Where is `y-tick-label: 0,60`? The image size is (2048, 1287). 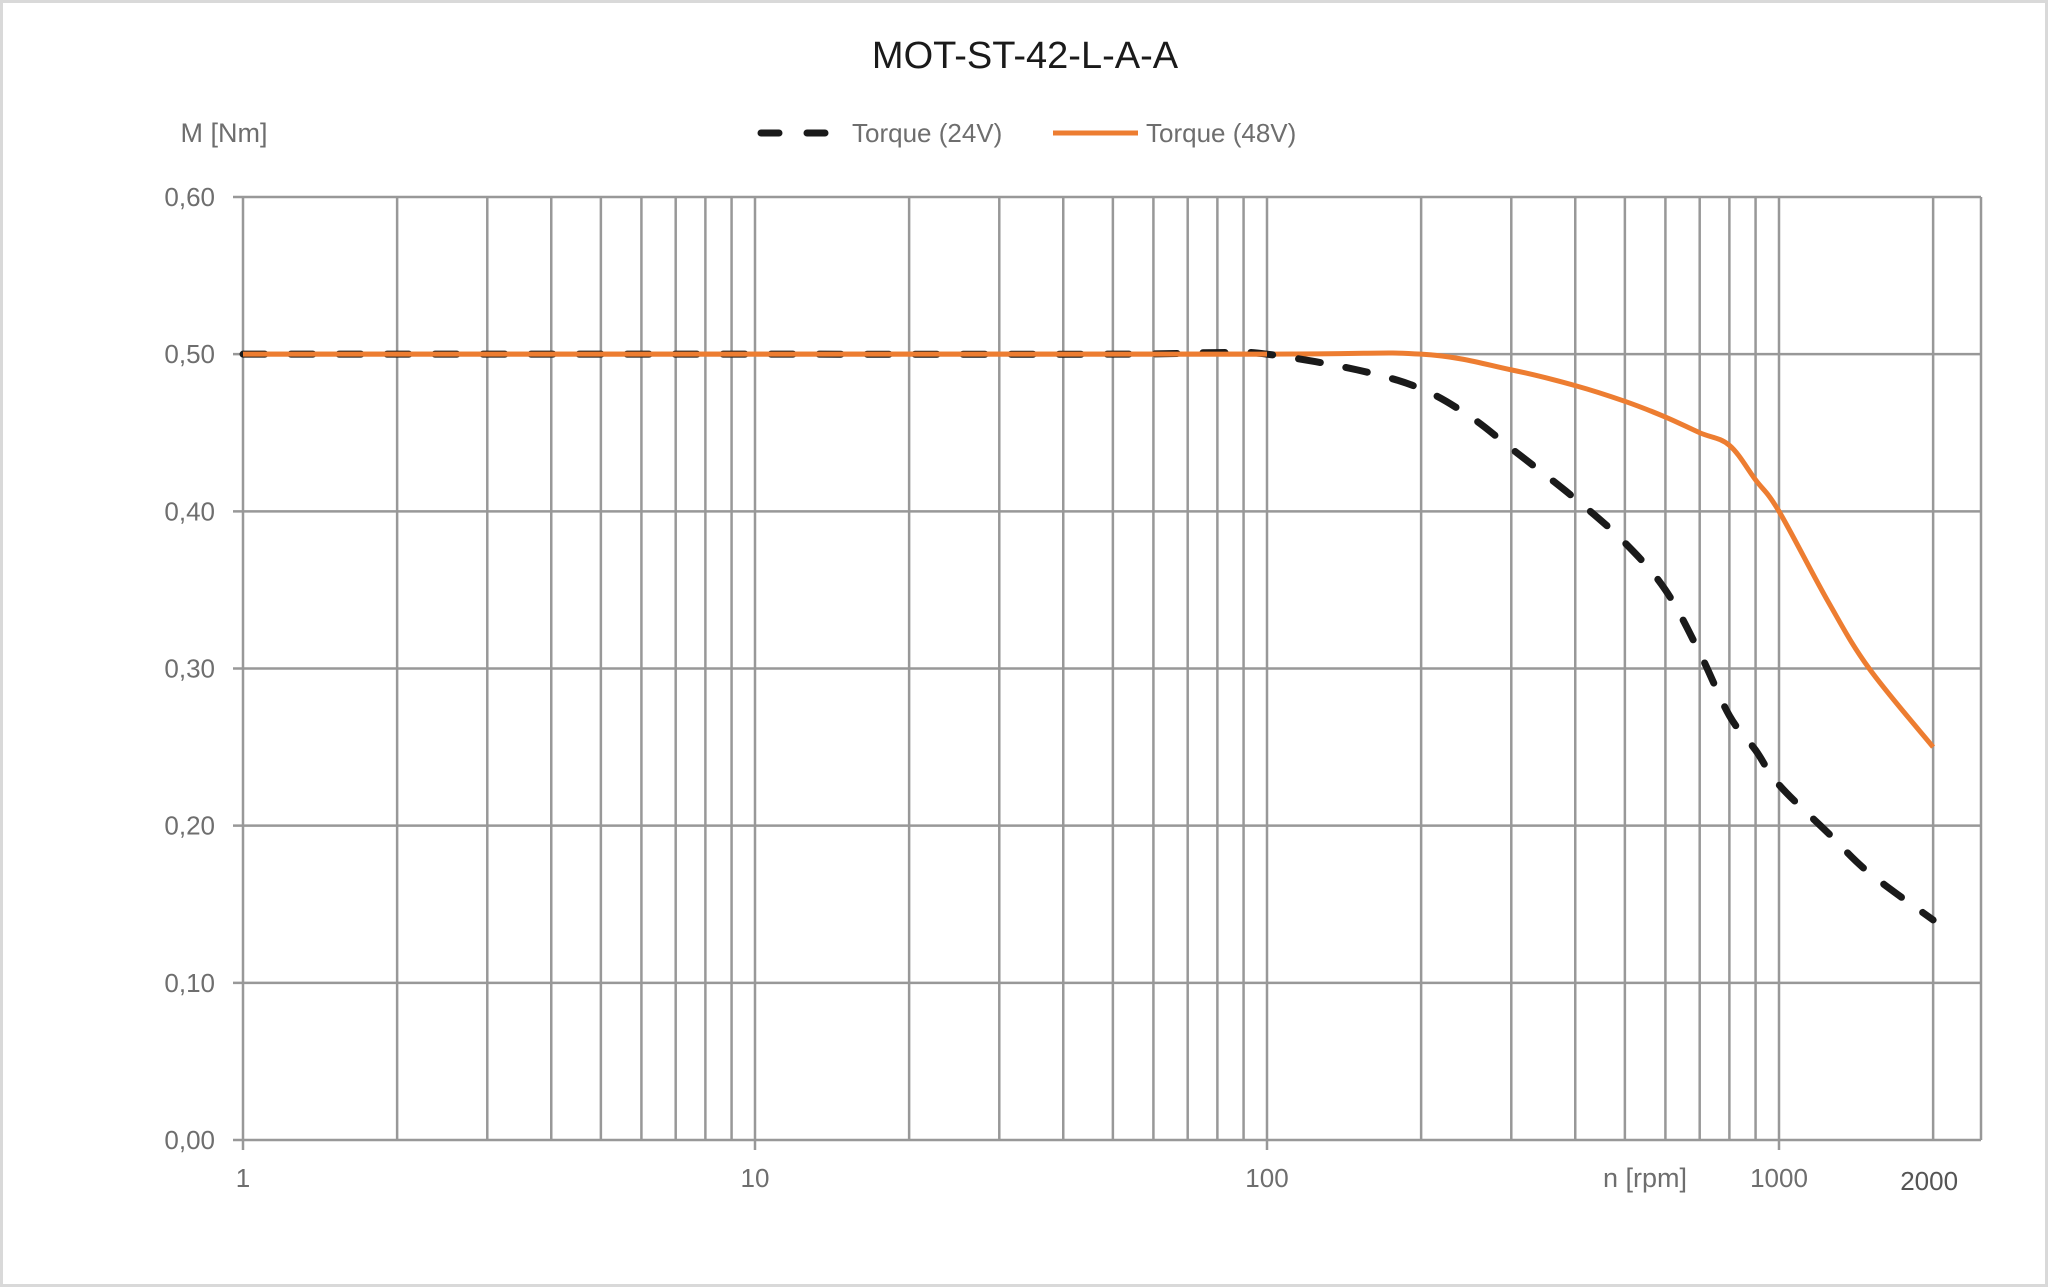 y-tick-label: 0,60 is located at coordinates (189, 197).